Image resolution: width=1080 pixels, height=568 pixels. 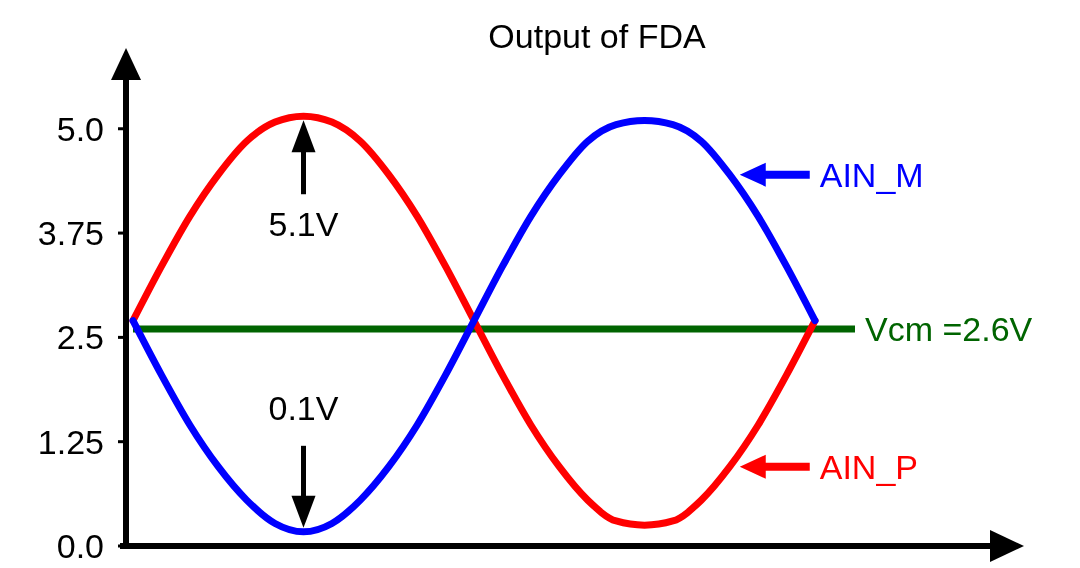 What do you see at coordinates (80, 337) in the screenshot?
I see `y-tick-label: 2.5` at bounding box center [80, 337].